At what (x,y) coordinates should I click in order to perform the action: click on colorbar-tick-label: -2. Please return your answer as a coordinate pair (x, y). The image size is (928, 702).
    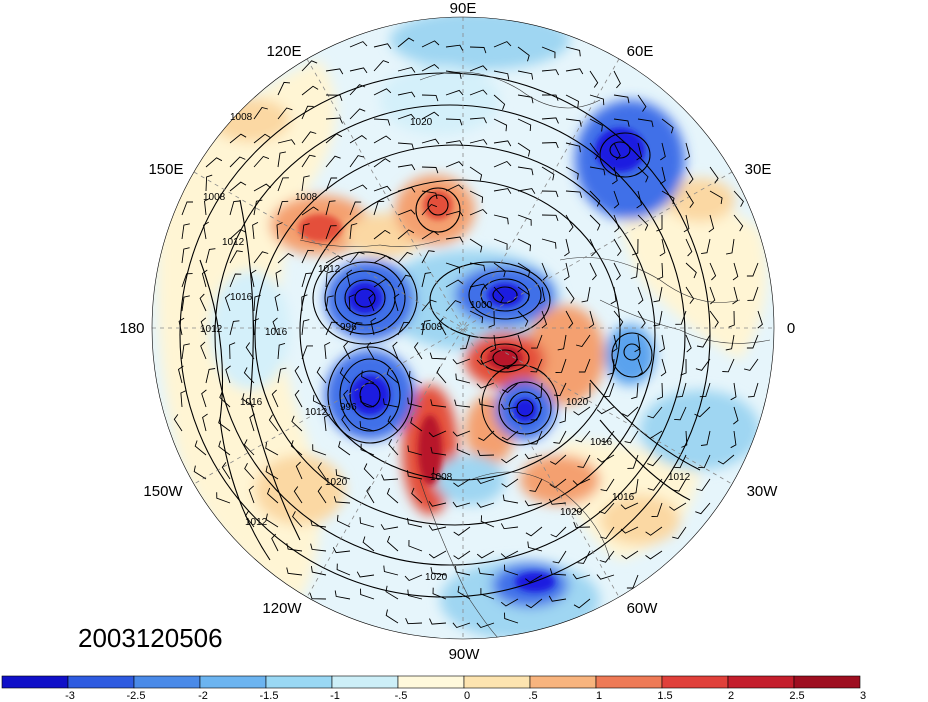
    Looking at the image, I should click on (203, 696).